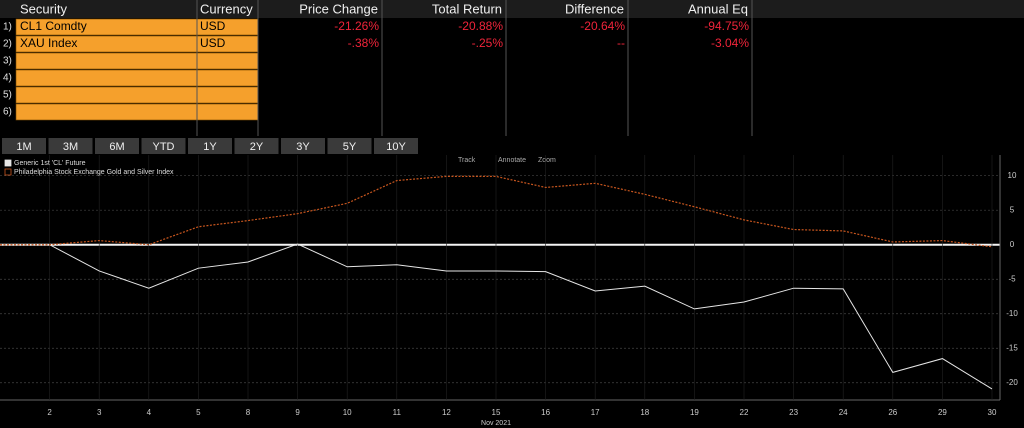  What do you see at coordinates (226, 8) in the screenshot?
I see `column-header: Currency` at bounding box center [226, 8].